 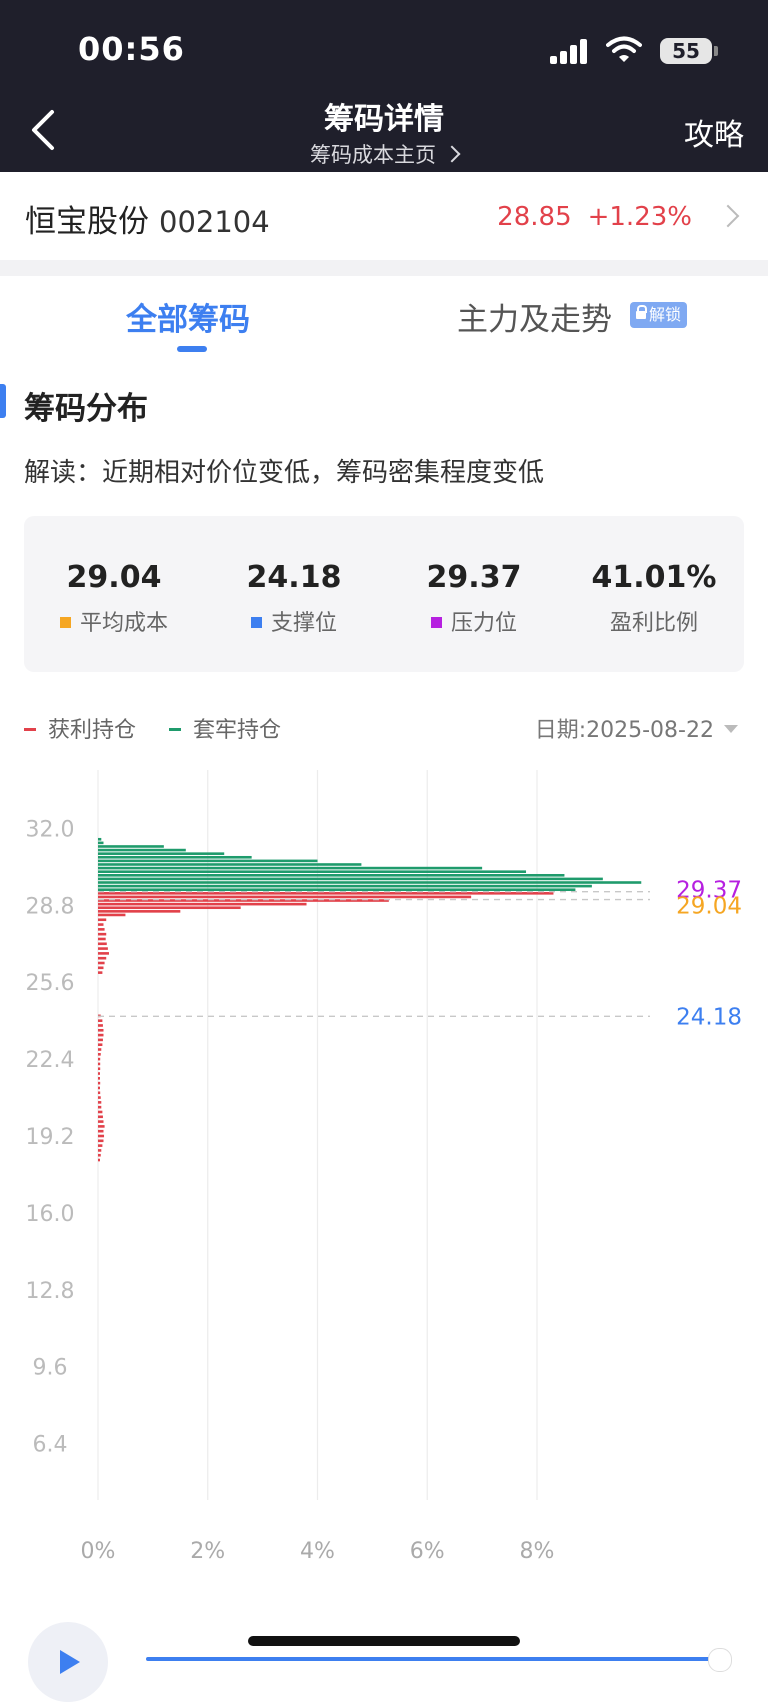 What do you see at coordinates (720, 1660) in the screenshot?
I see `progress-knob` at bounding box center [720, 1660].